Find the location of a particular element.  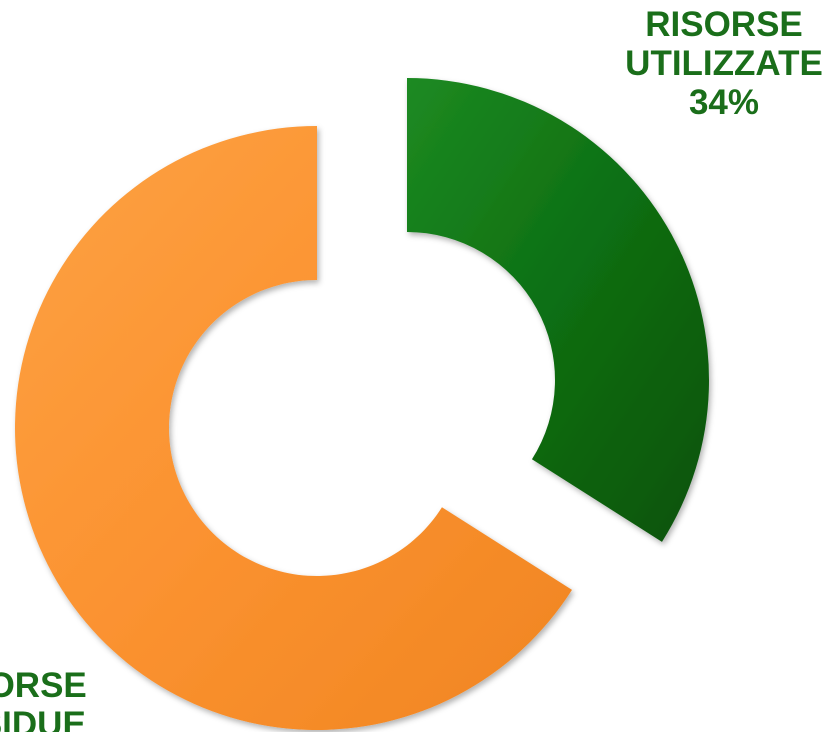

label-risorse-utilizzate: RISORSE UTILIZZATE 34% is located at coordinates (724, 63).